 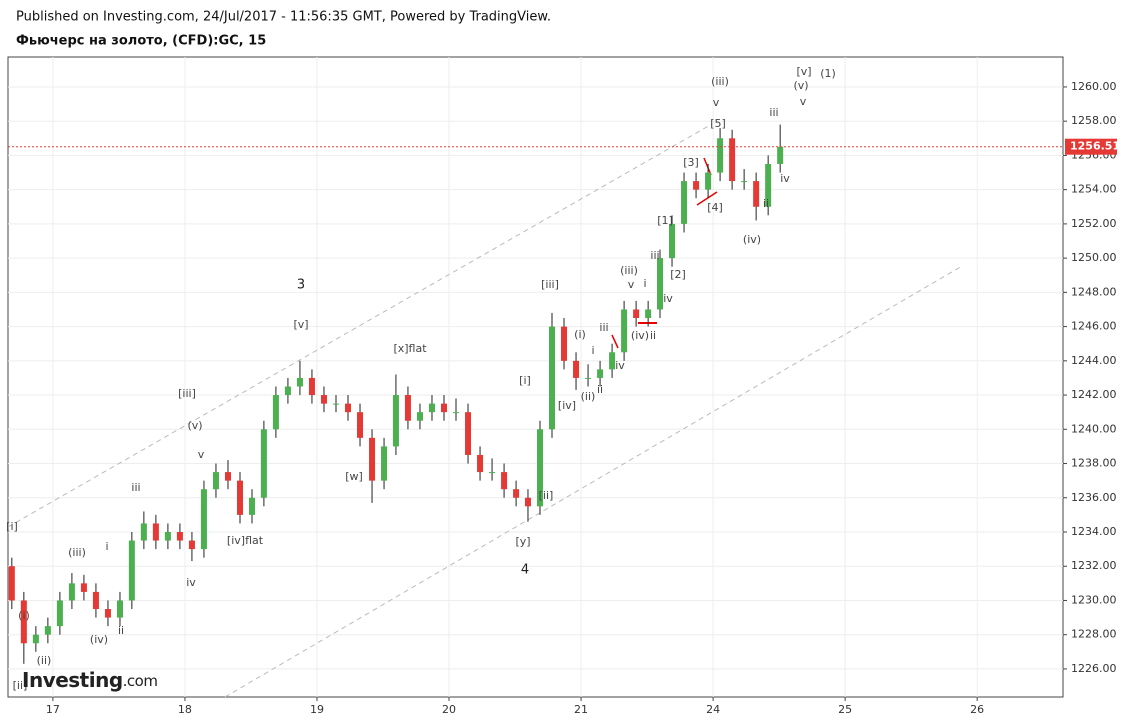 I want to click on x-tick-label: 20, so click(x=449, y=709).